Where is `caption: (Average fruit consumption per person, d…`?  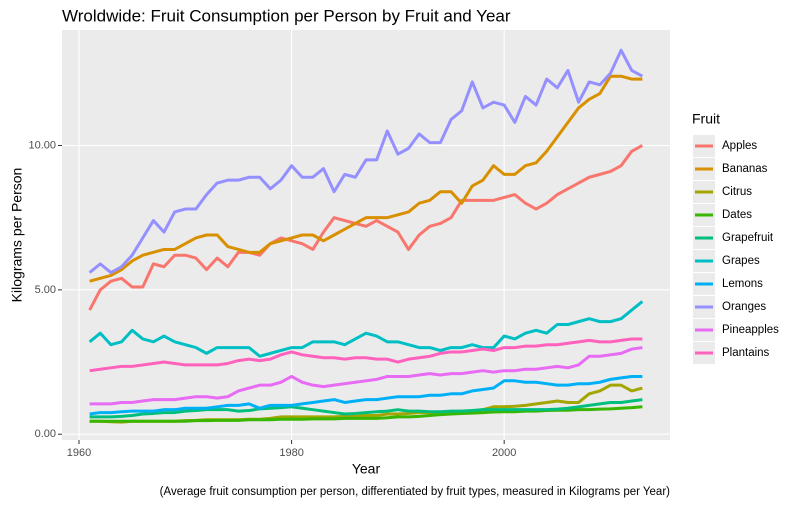
caption: (Average fruit consumption per person, d… is located at coordinates (415, 492).